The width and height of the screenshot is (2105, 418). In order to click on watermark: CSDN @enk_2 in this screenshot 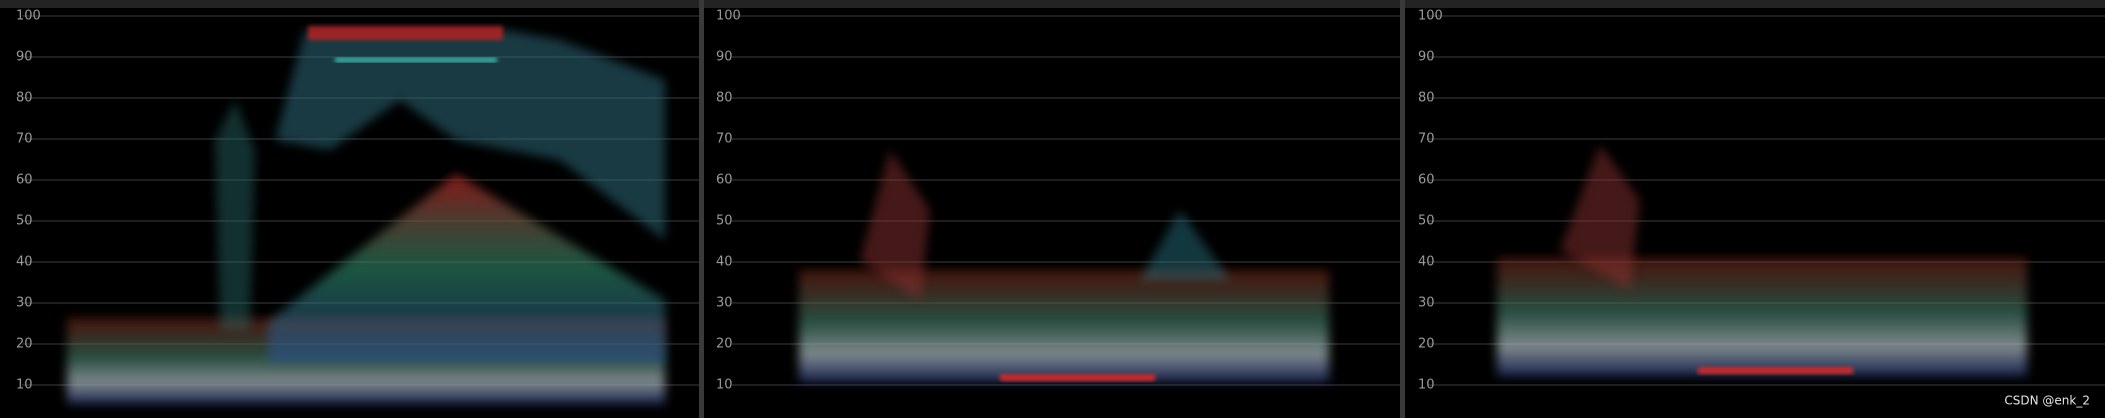, I will do `click(2047, 401)`.